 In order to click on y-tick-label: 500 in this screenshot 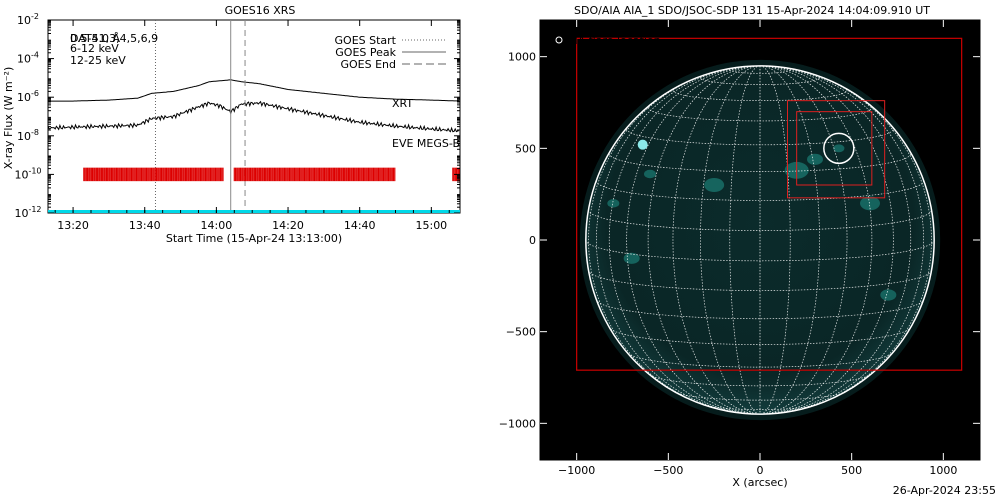, I will do `click(525, 148)`.